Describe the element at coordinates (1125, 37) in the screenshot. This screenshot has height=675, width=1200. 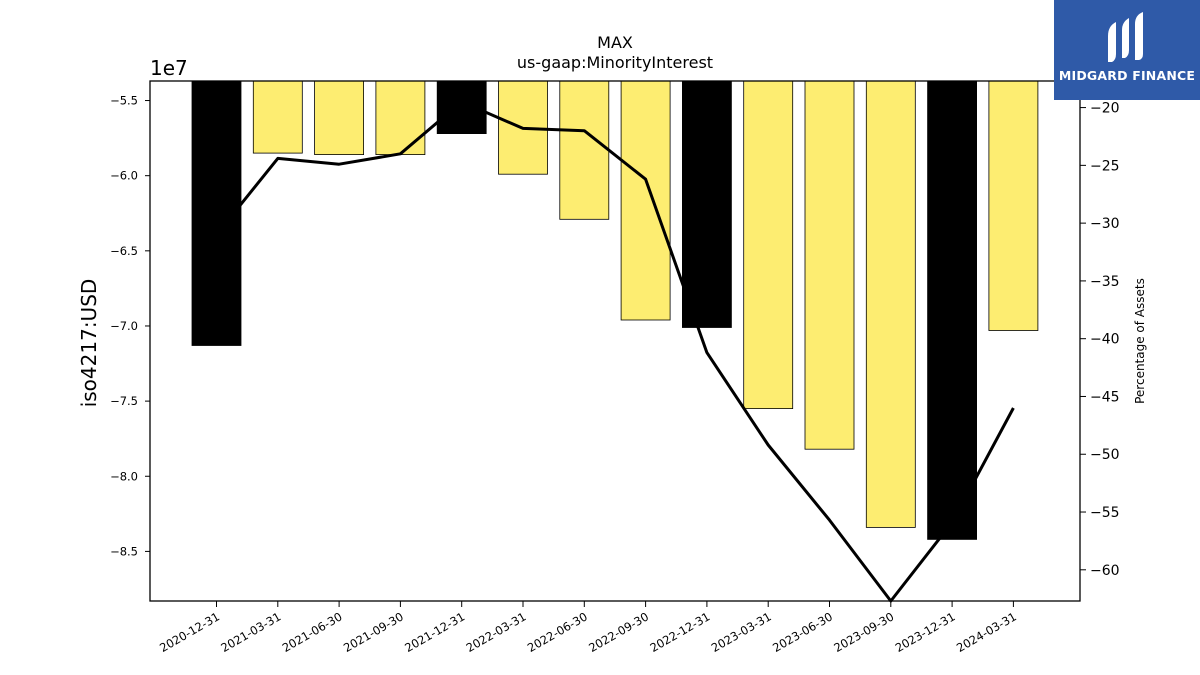
I see `midgard-logo-icon` at that location.